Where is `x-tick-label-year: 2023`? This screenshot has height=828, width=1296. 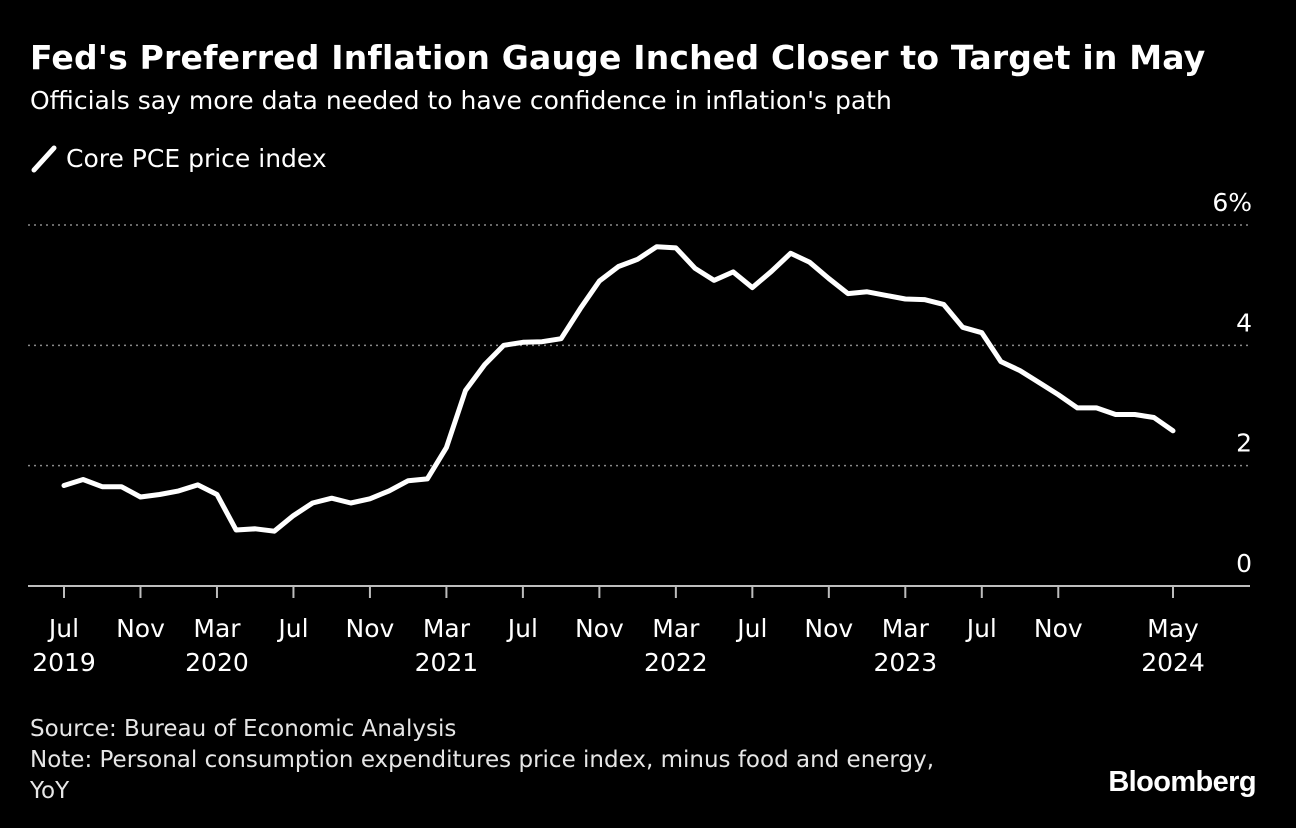
x-tick-label-year: 2023 is located at coordinates (905, 662).